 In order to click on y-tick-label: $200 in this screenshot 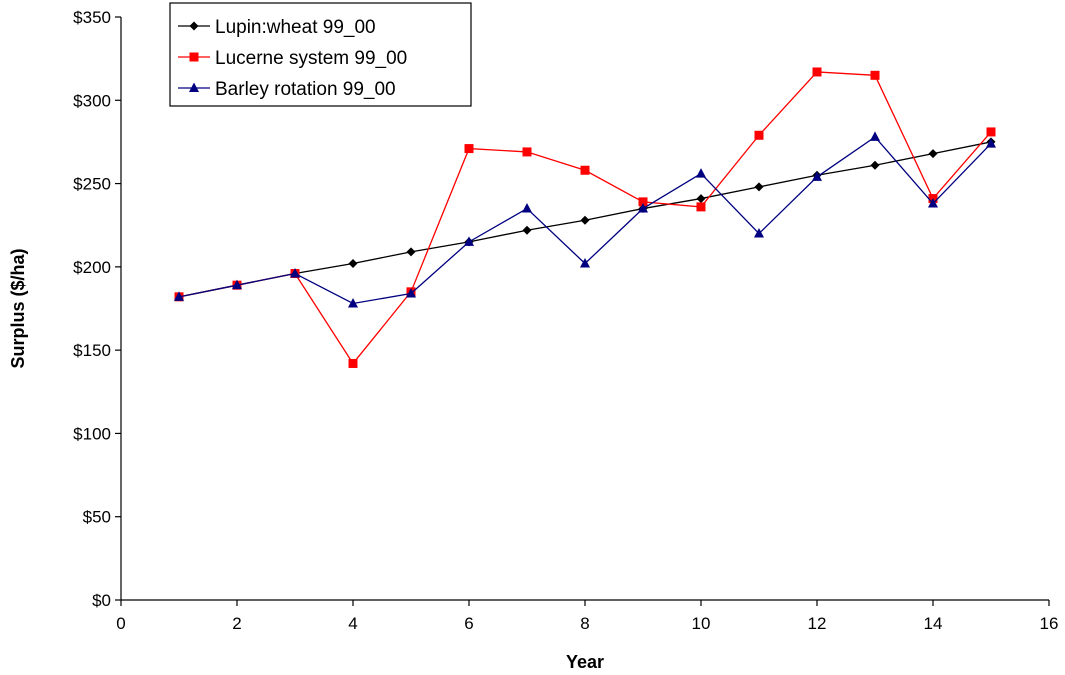, I will do `click(92, 267)`.